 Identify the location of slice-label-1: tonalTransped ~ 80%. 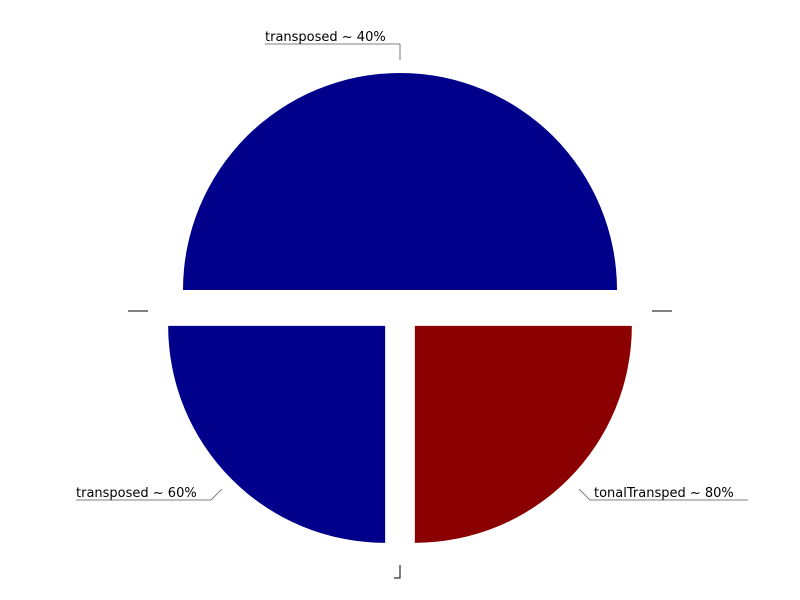
(664, 493).